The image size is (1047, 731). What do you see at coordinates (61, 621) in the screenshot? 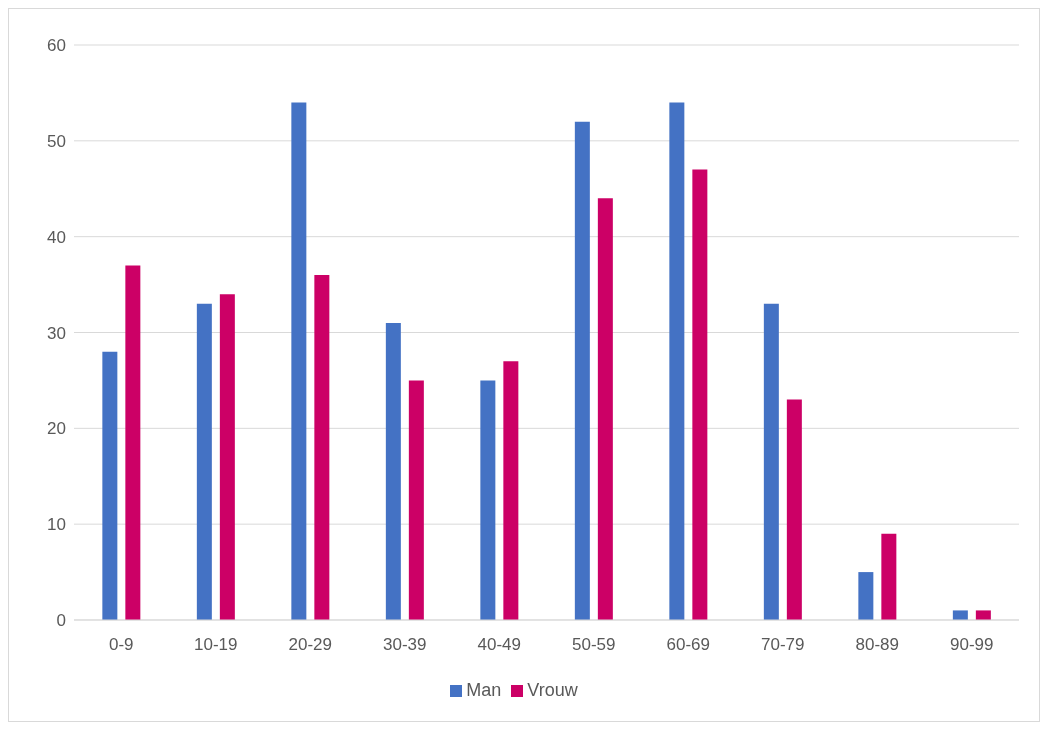
I see `y-tick-label: 0` at bounding box center [61, 621].